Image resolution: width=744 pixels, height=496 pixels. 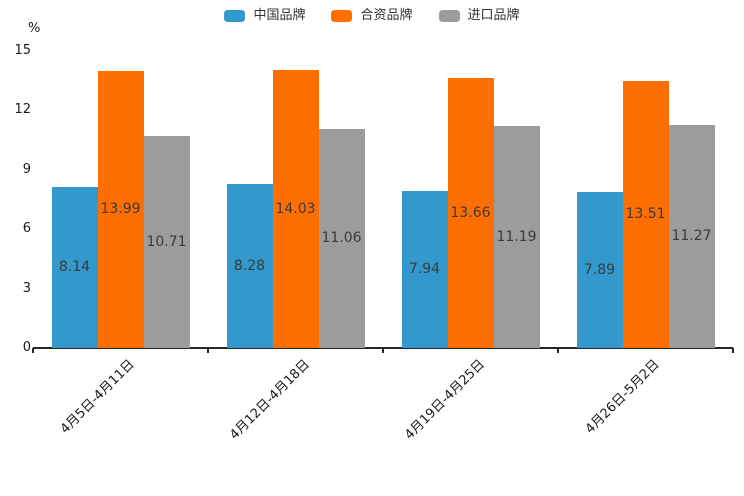 I want to click on y-axis-unit-label: %, so click(x=34, y=28).